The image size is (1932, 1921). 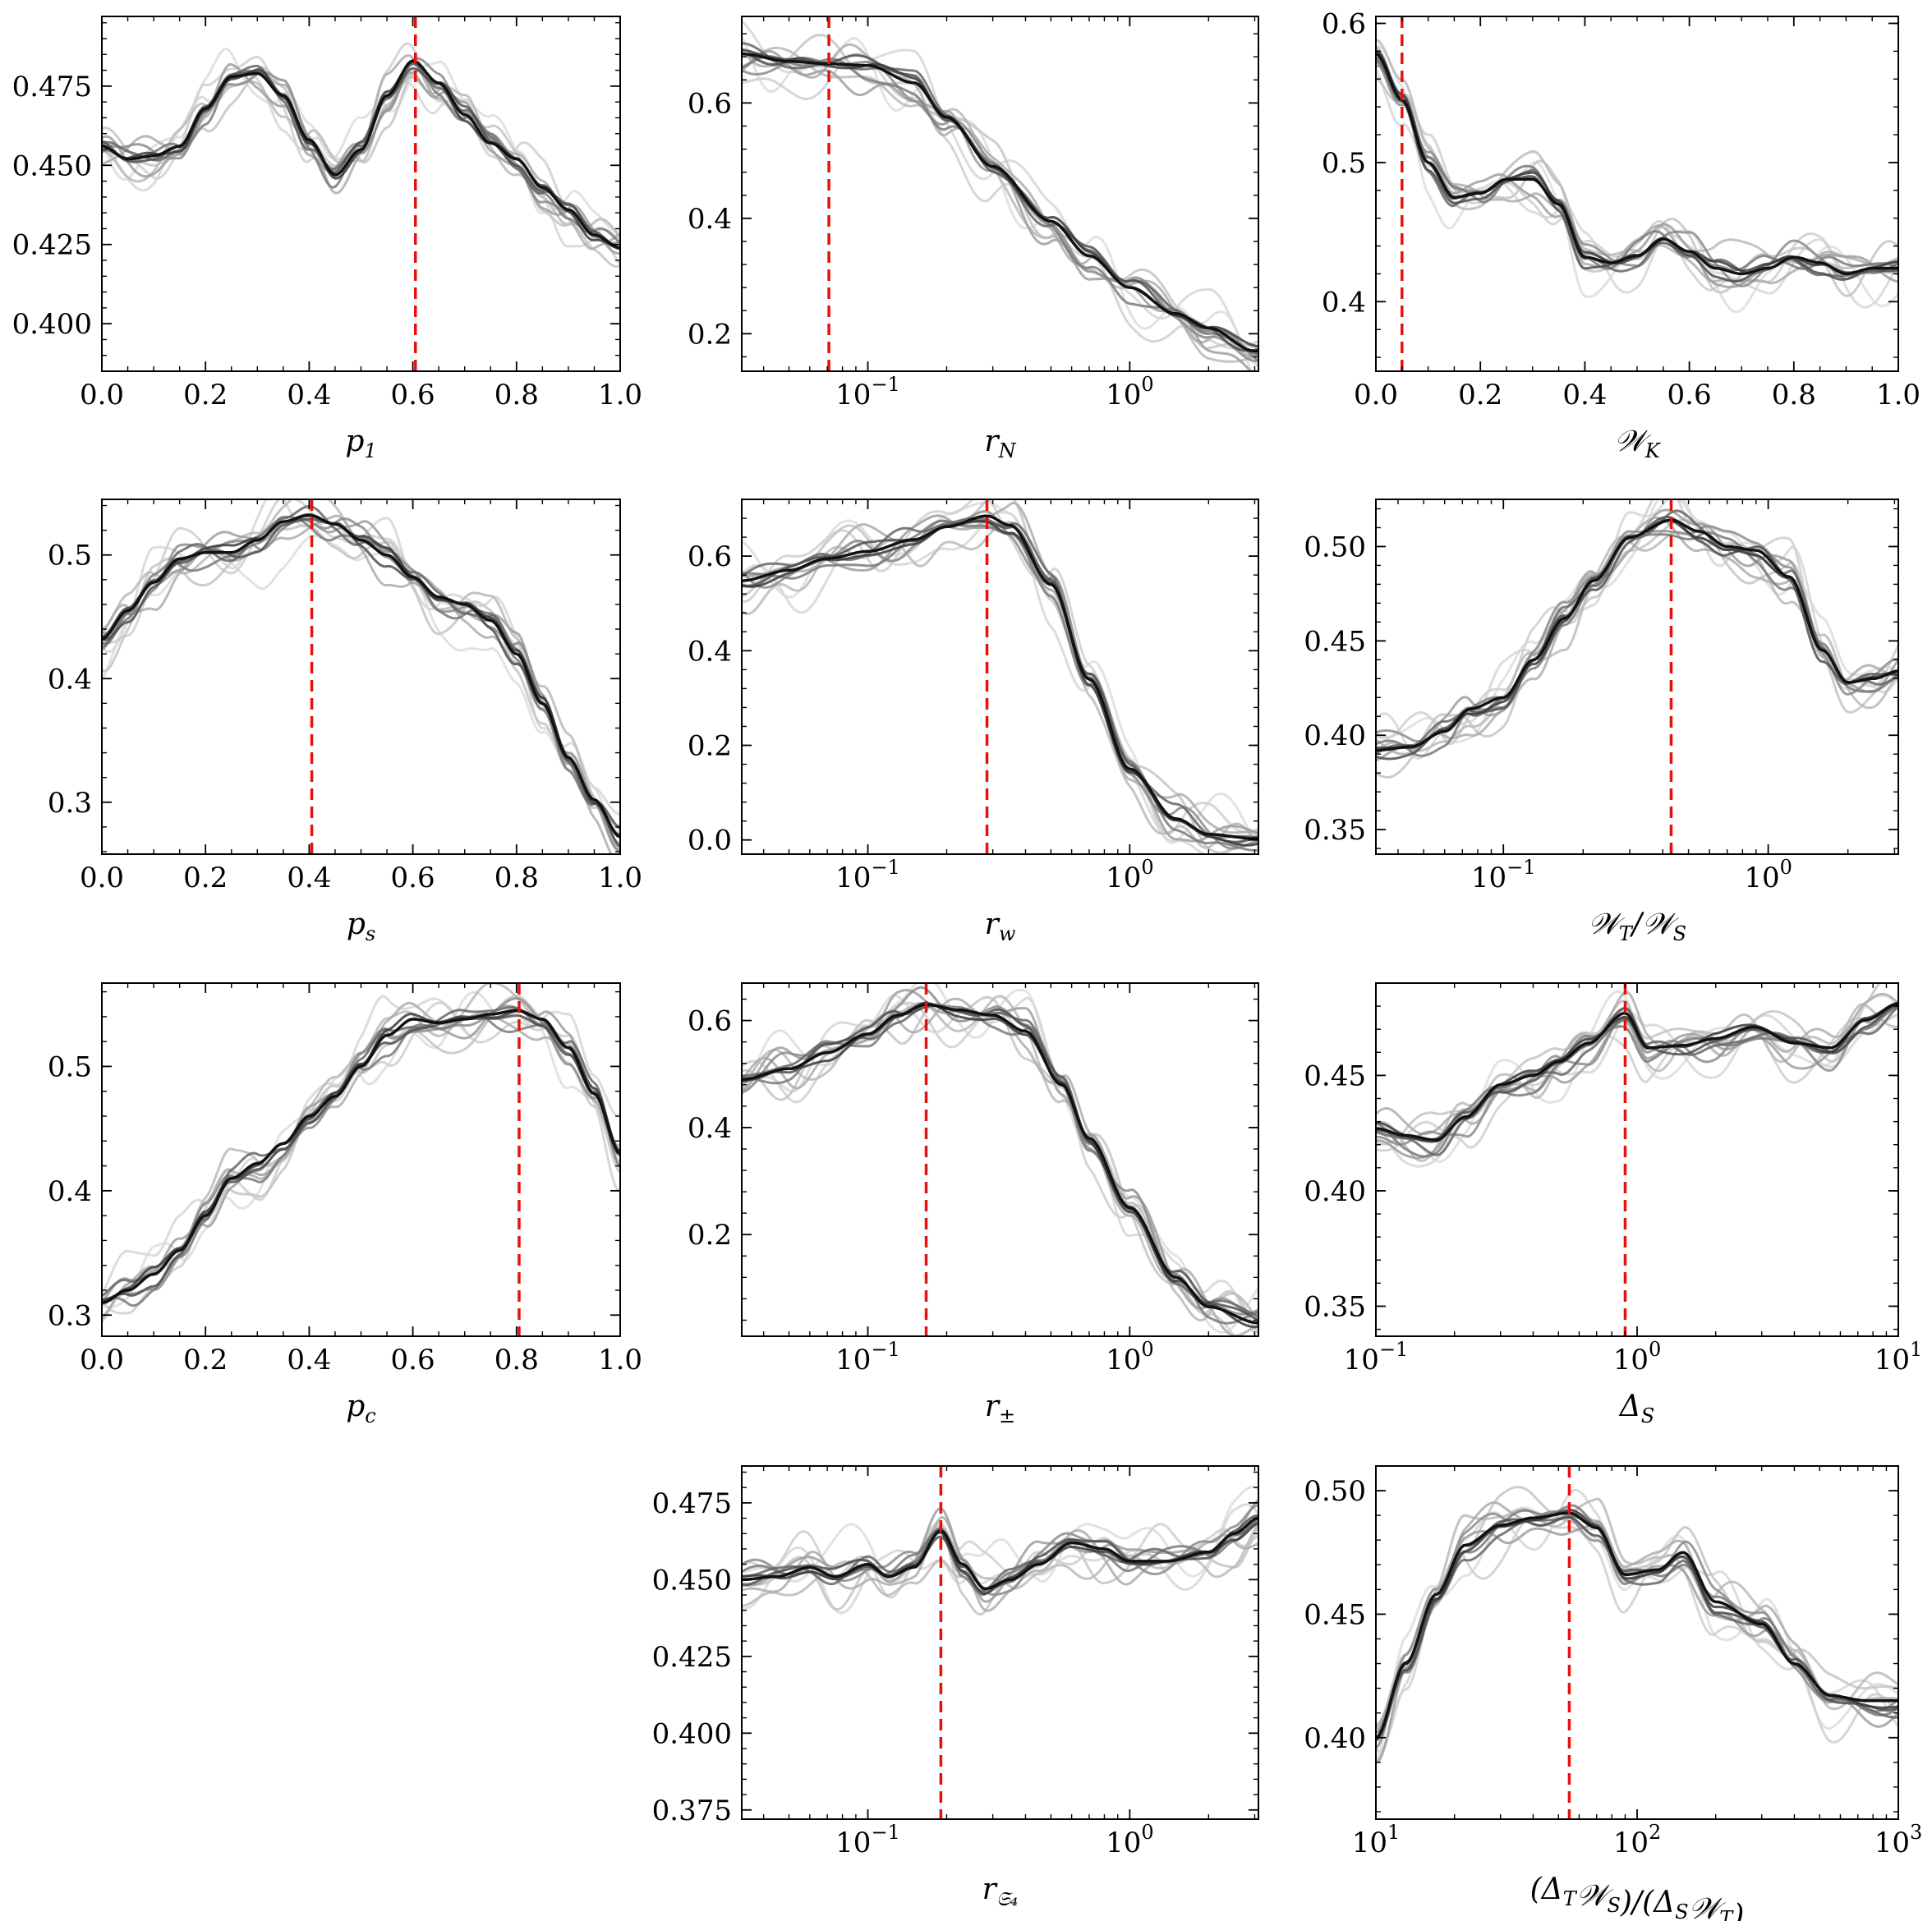 I want to click on curves-WK, so click(x=1637, y=176).